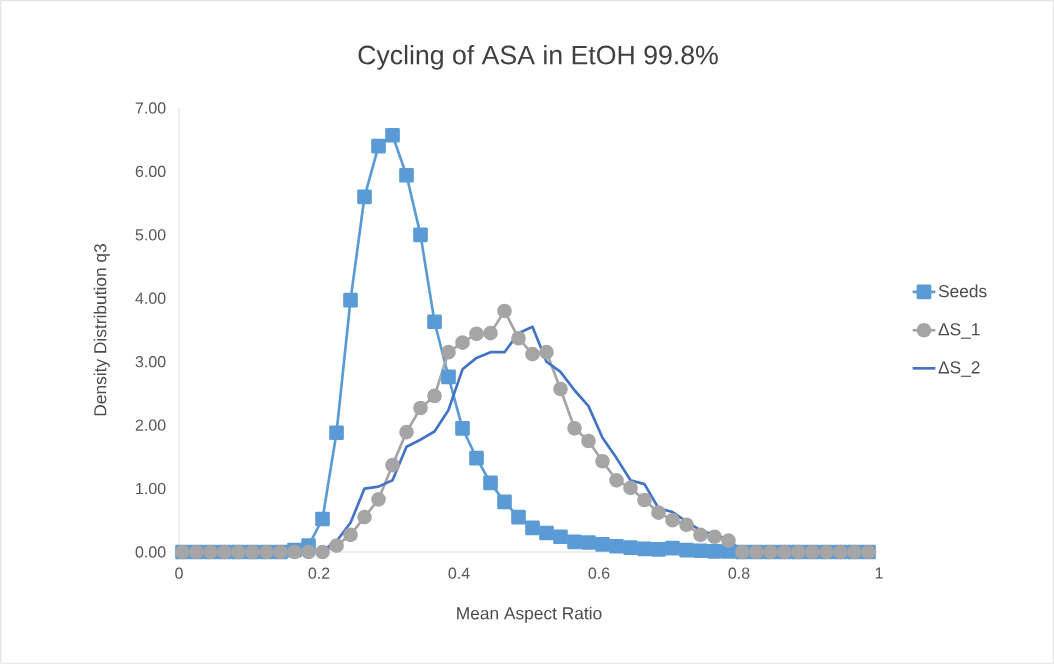  Describe the element at coordinates (150, 108) in the screenshot. I see `y-tick-label: 7.00` at that location.